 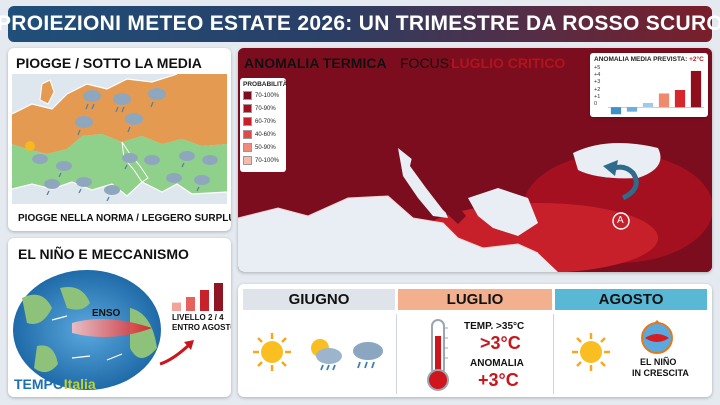 I want to click on globe-diagram, so click(x=87, y=330).